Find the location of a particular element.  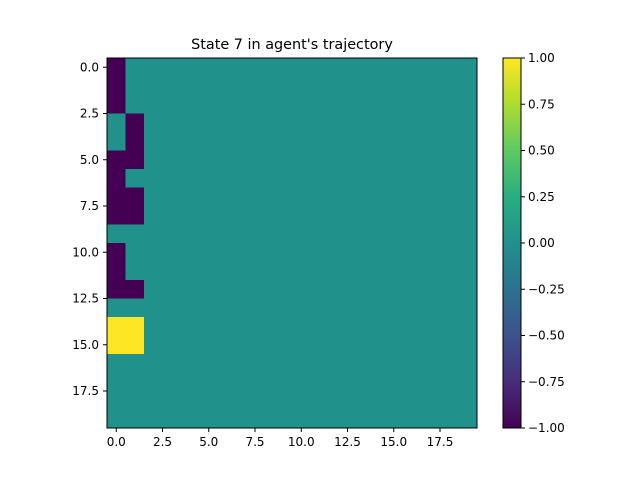

y-tick-label: 17.5 is located at coordinates (85, 391).